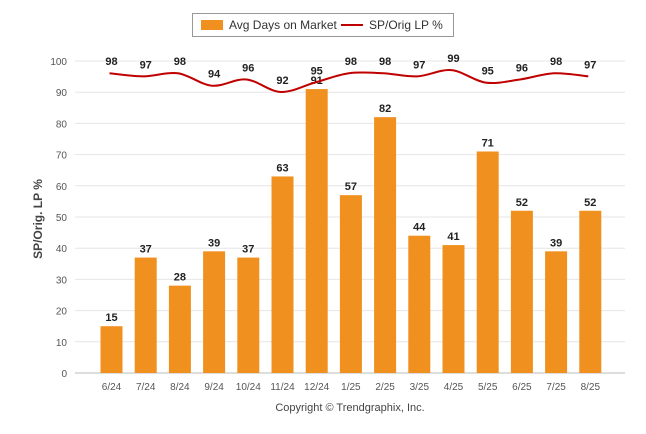 Image resolution: width=646 pixels, height=434 pixels. I want to click on x-tick-label: 8/25, so click(591, 387).